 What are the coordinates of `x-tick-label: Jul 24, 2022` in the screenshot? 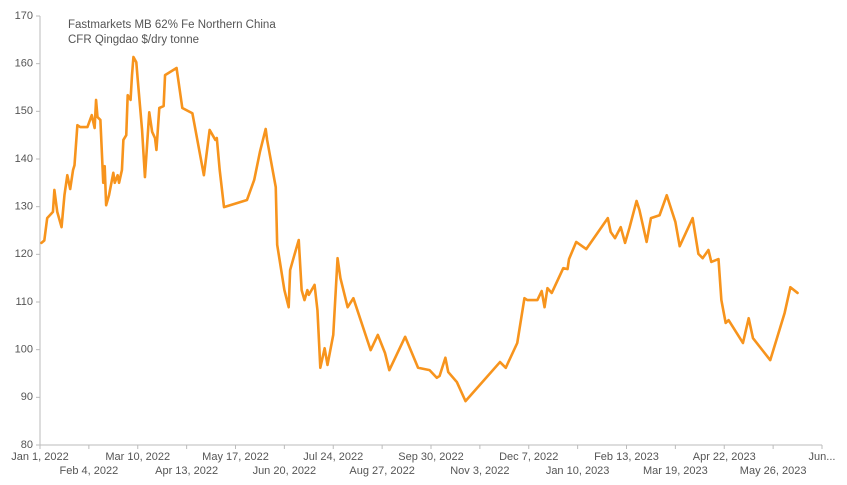 It's located at (333, 457).